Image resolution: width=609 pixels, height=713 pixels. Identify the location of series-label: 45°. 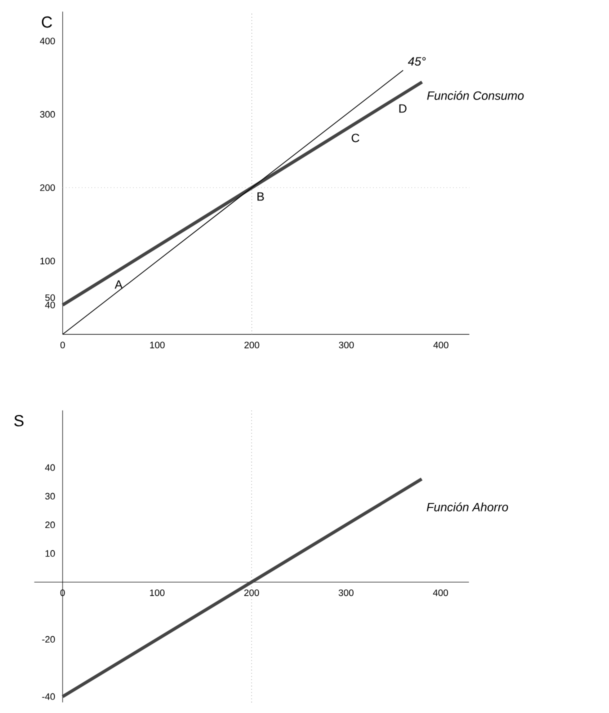
(417, 61).